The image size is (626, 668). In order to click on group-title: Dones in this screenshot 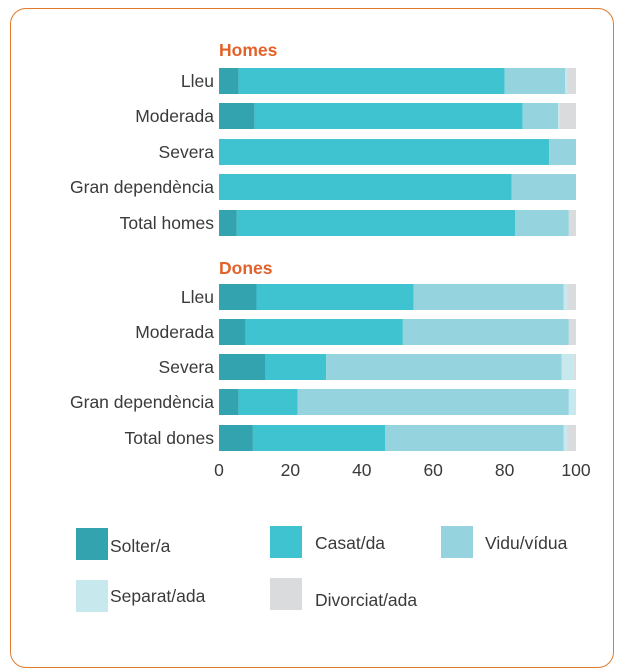, I will do `click(246, 268)`.